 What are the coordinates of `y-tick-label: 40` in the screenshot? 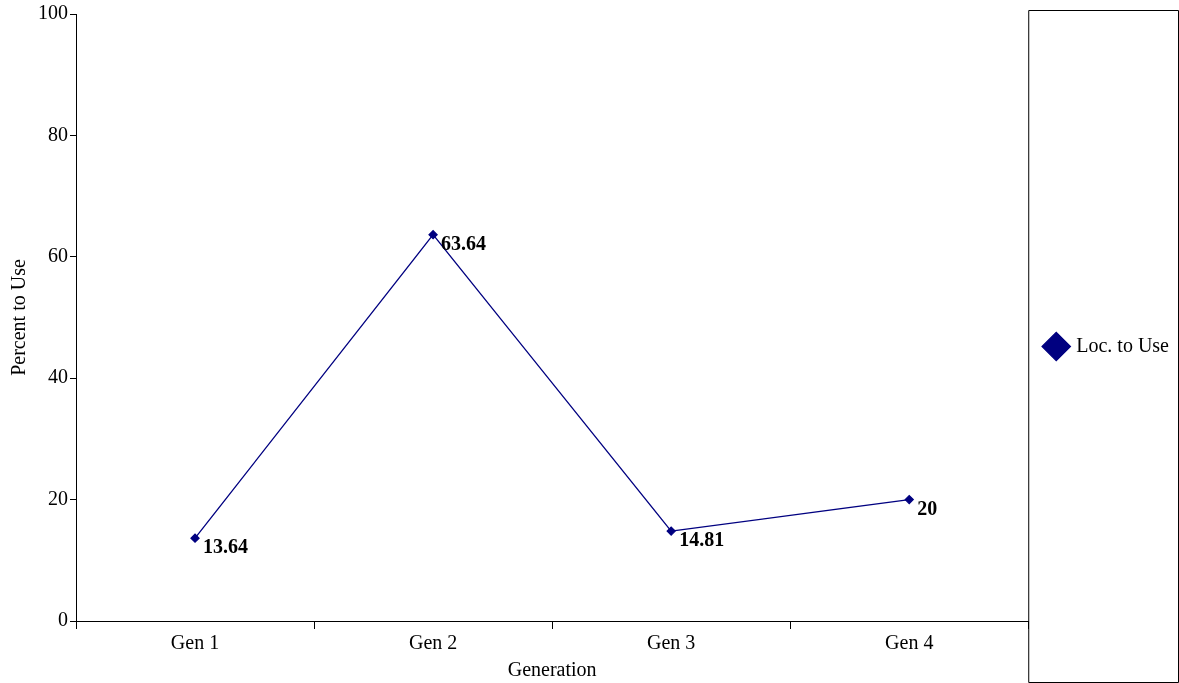 It's located at (58, 376).